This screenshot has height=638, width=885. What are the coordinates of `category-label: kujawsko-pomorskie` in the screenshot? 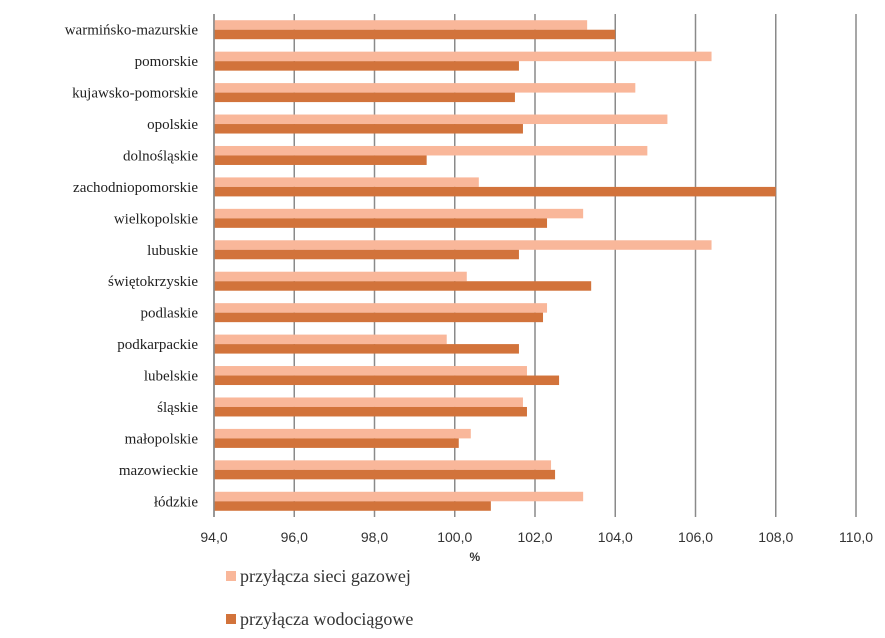 It's located at (135, 94).